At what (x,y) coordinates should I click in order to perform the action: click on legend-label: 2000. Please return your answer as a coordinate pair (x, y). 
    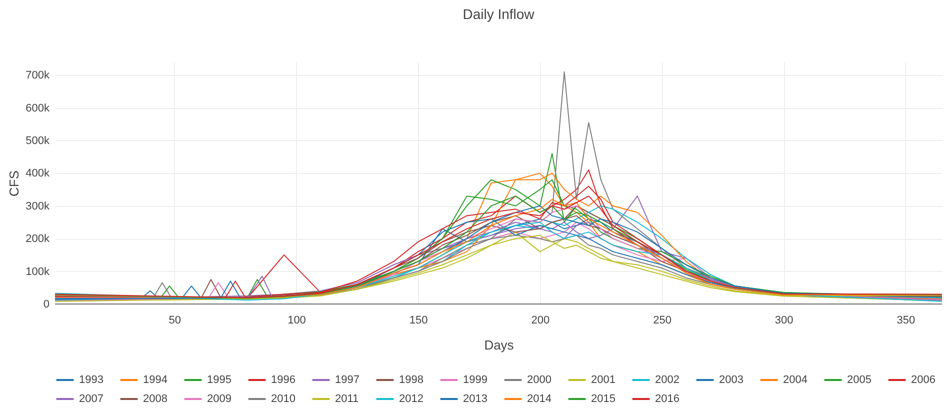
    Looking at the image, I should click on (539, 380).